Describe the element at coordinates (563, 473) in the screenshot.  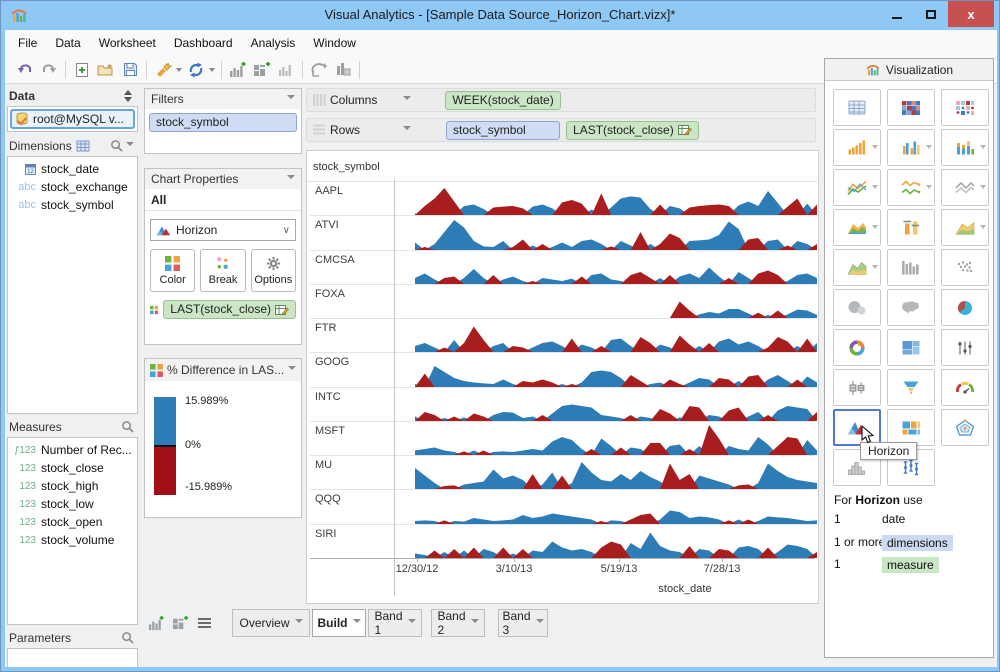
I see `horizon-band-MU: MU` at that location.